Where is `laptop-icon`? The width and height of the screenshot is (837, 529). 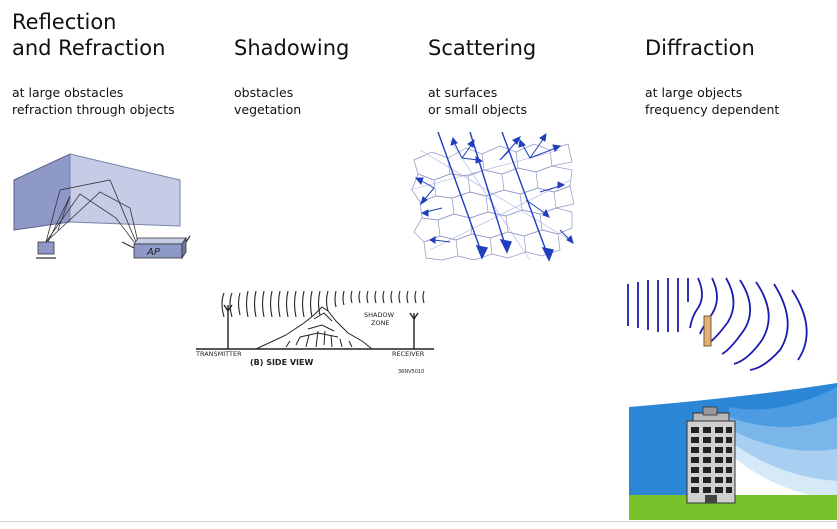
laptop-icon is located at coordinates (46, 250).